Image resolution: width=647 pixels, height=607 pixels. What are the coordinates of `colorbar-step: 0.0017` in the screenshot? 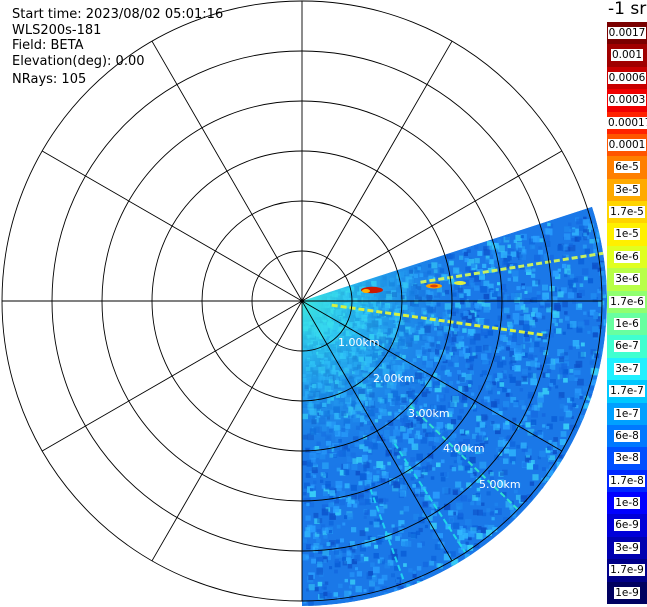 It's located at (627, 33).